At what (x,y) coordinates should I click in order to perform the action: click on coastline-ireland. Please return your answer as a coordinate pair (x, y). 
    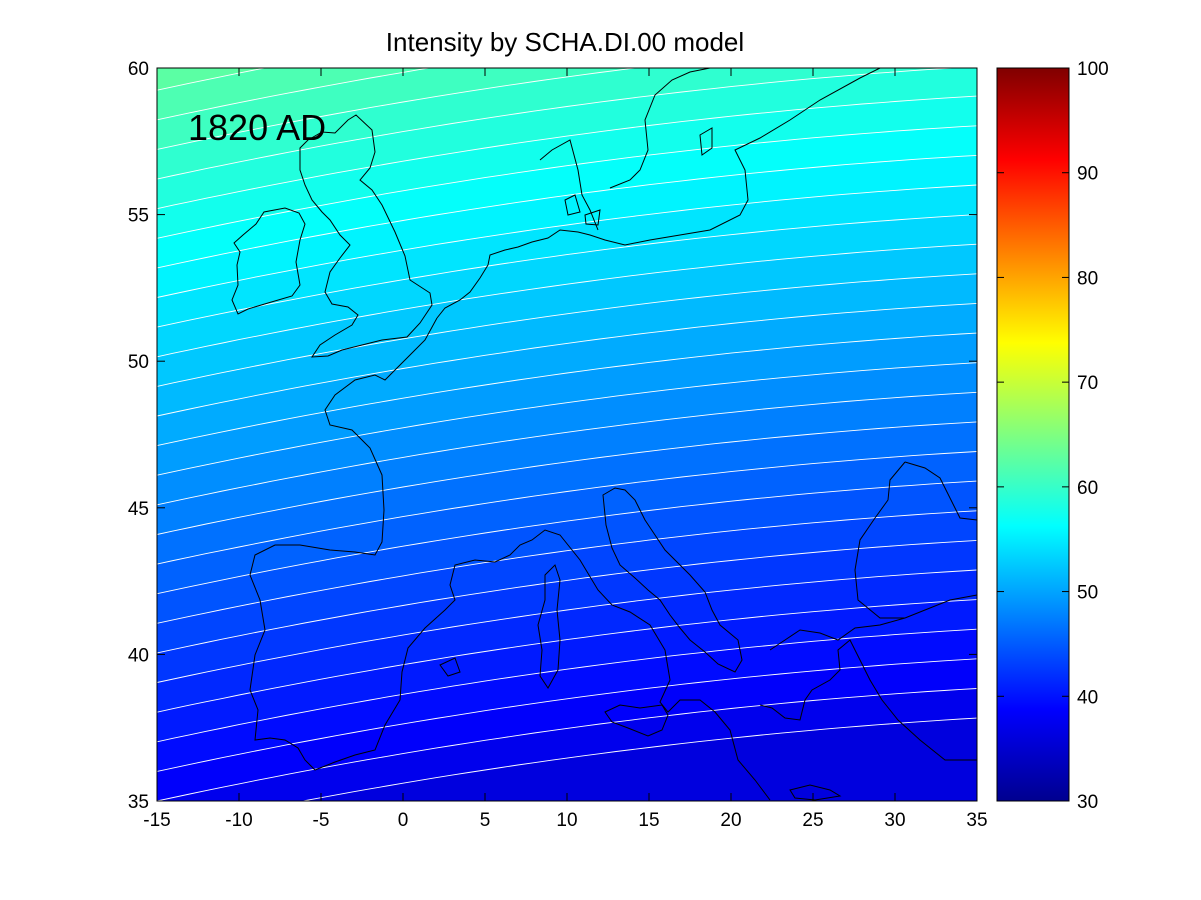
    Looking at the image, I should click on (268, 261).